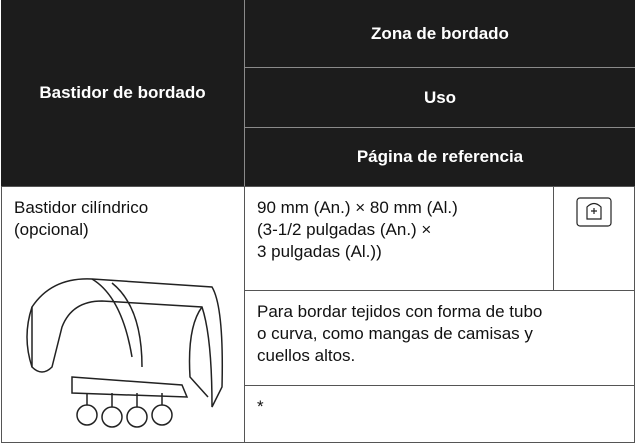 Image resolution: width=637 pixels, height=443 pixels. I want to click on page-ref: *, so click(260, 406).